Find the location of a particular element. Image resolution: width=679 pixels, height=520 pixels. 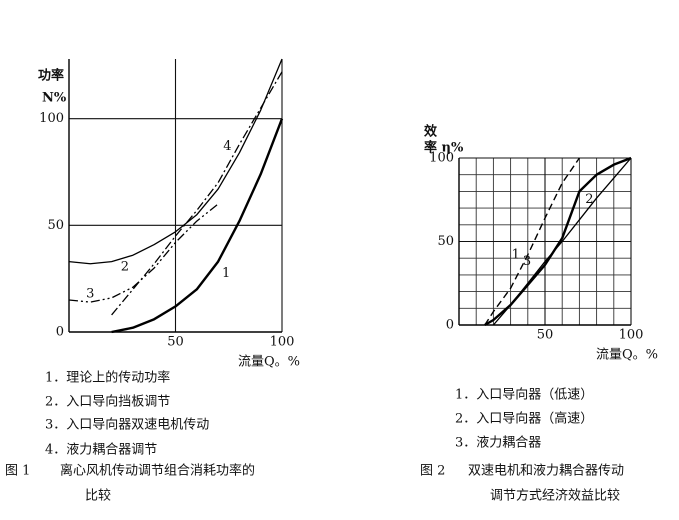

y-label: 率 η% is located at coordinates (444, 148).